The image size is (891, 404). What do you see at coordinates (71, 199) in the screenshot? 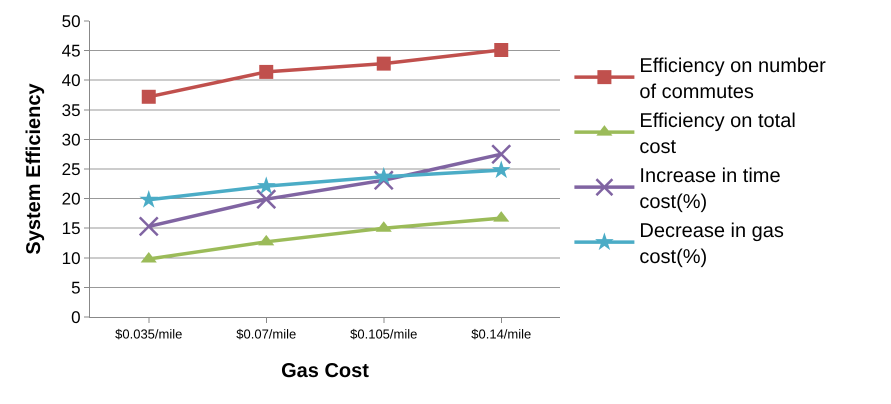
I see `y-tick-label: 20` at bounding box center [71, 199].